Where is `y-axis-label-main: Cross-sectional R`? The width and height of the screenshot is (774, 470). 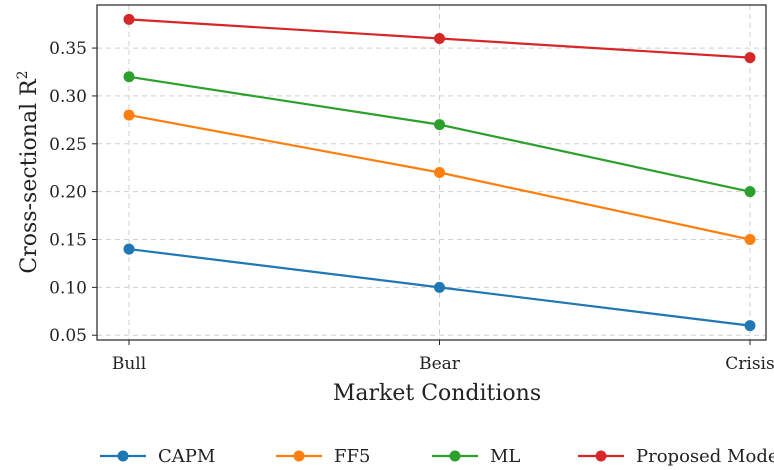 y-axis-label-main: Cross-sectional R is located at coordinates (29, 176).